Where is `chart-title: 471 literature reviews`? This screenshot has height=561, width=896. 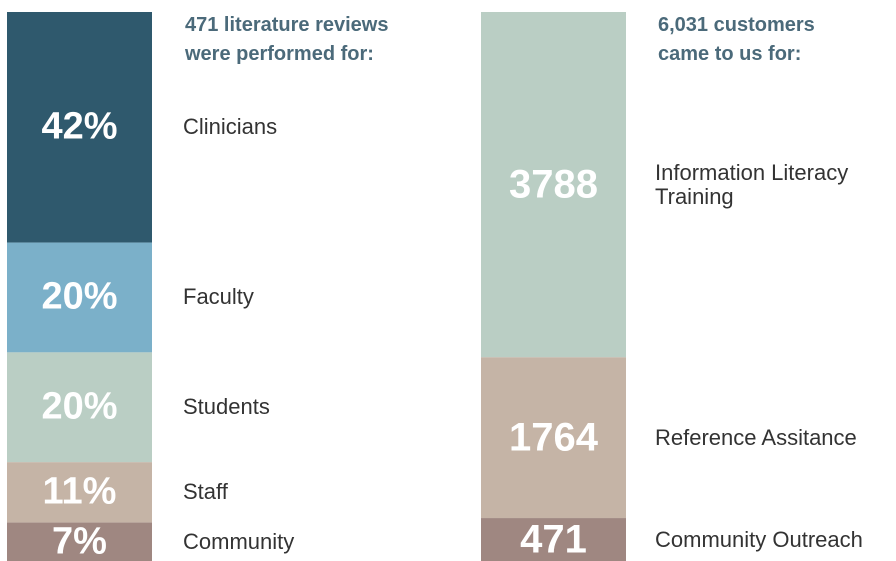
chart-title: 471 literature reviews is located at coordinates (287, 25).